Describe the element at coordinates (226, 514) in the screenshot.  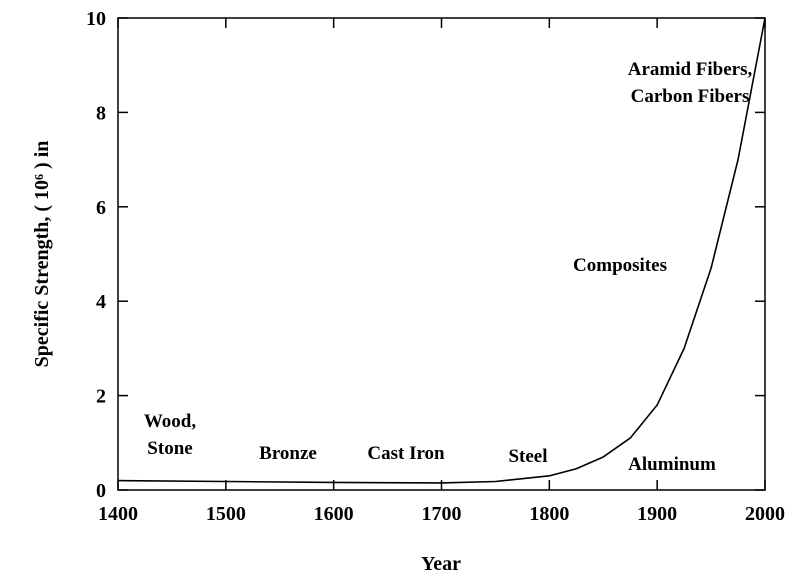
I see `x-tick-label: 1500` at that location.